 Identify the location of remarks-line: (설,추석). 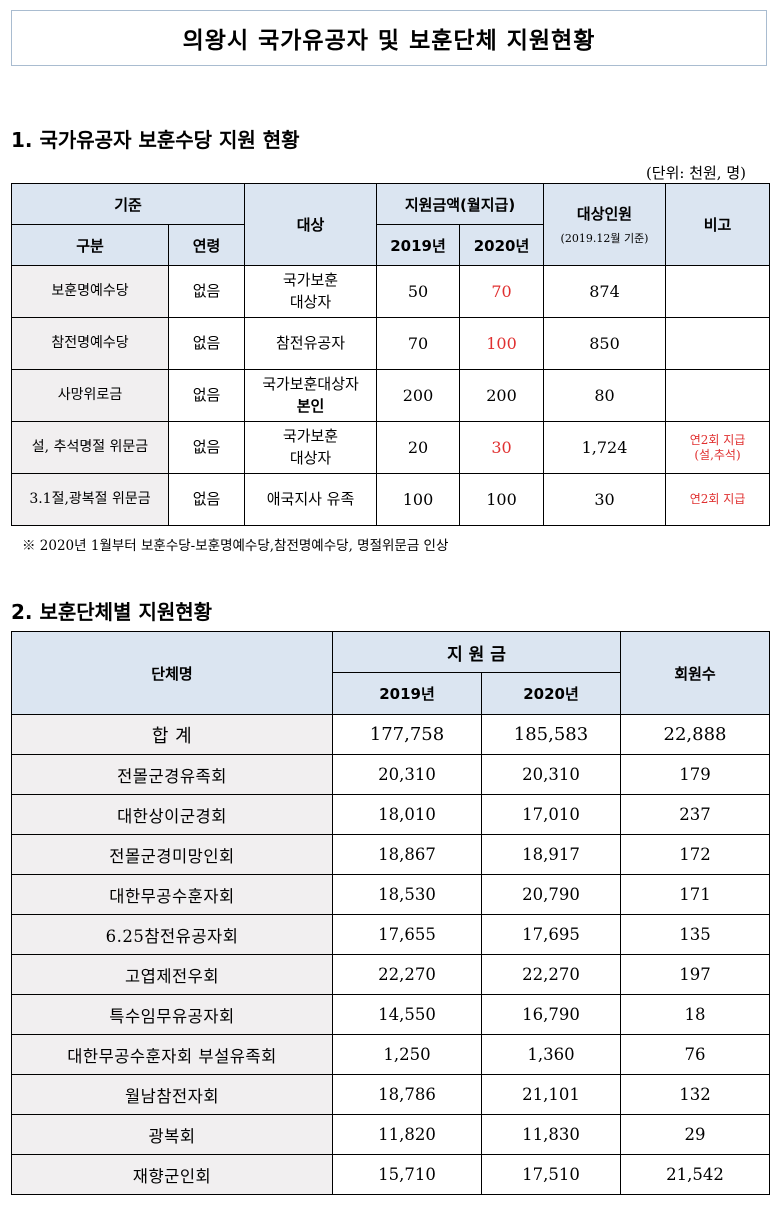
(717, 454).